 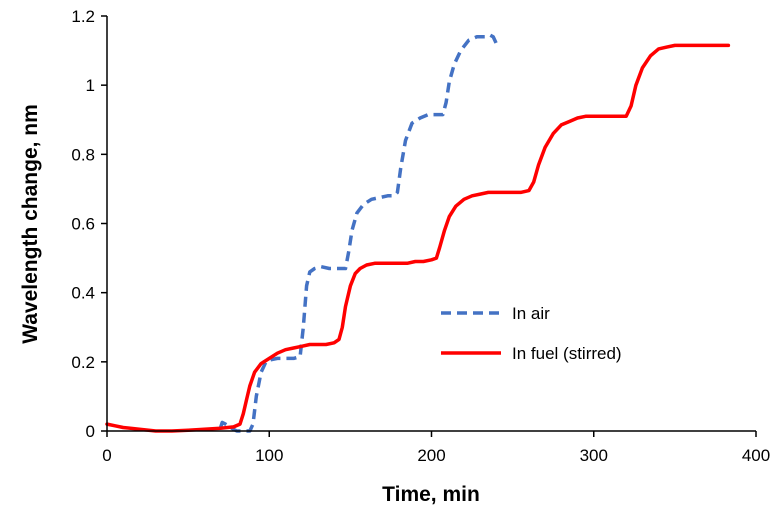 I want to click on x-tick-label: 400, so click(x=756, y=455).